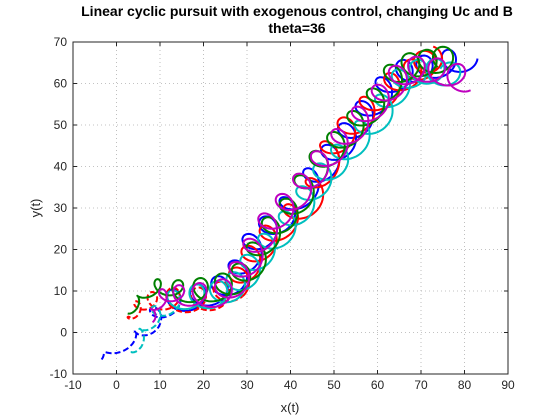  Describe the element at coordinates (116, 385) in the screenshot. I see `x-tick-label: 0` at that location.